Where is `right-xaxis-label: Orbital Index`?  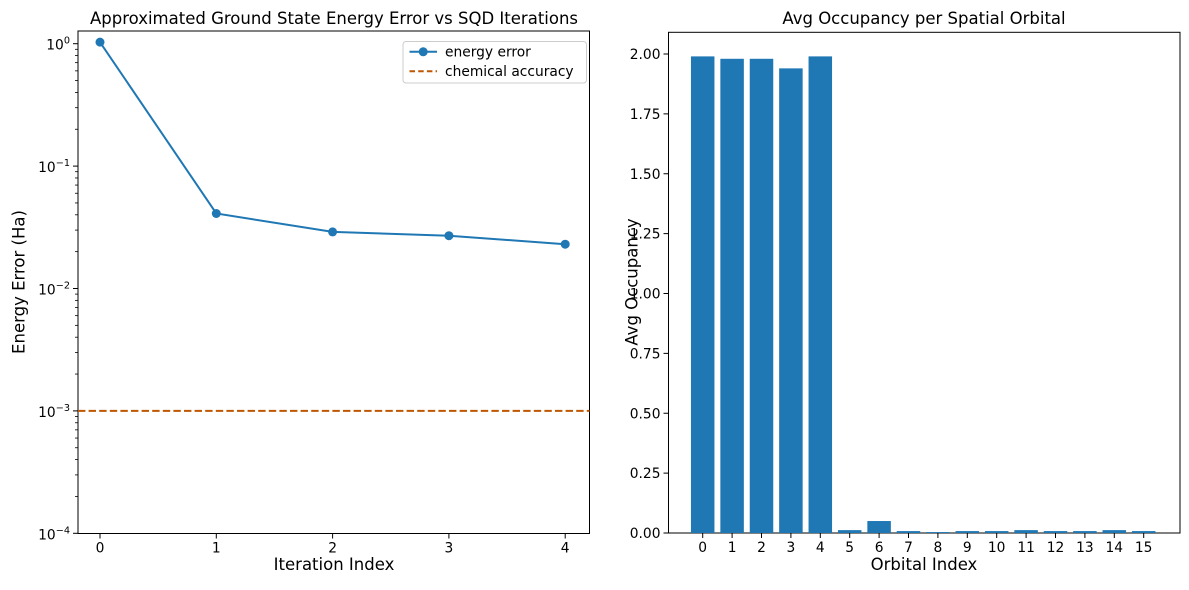 right-xaxis-label: Orbital Index is located at coordinates (924, 564).